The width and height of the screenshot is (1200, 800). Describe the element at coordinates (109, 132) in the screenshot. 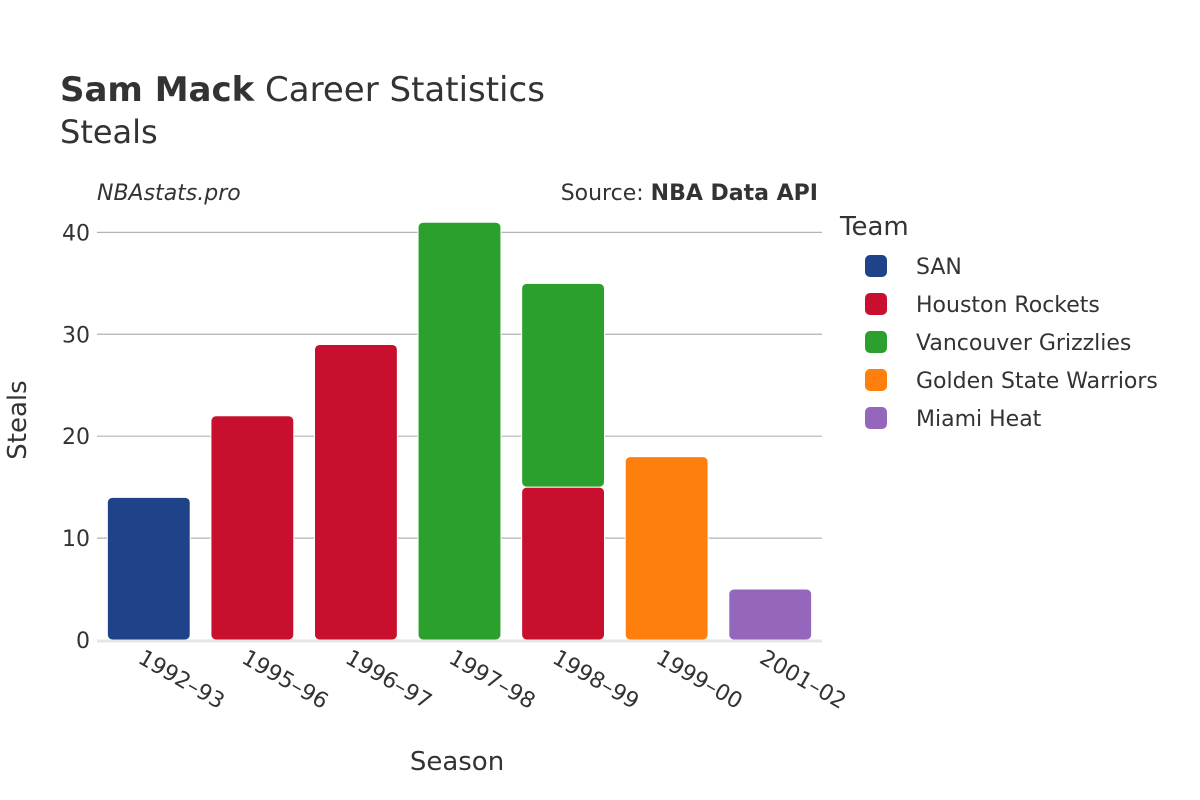

I see `chart-subtitle: Steals` at that location.